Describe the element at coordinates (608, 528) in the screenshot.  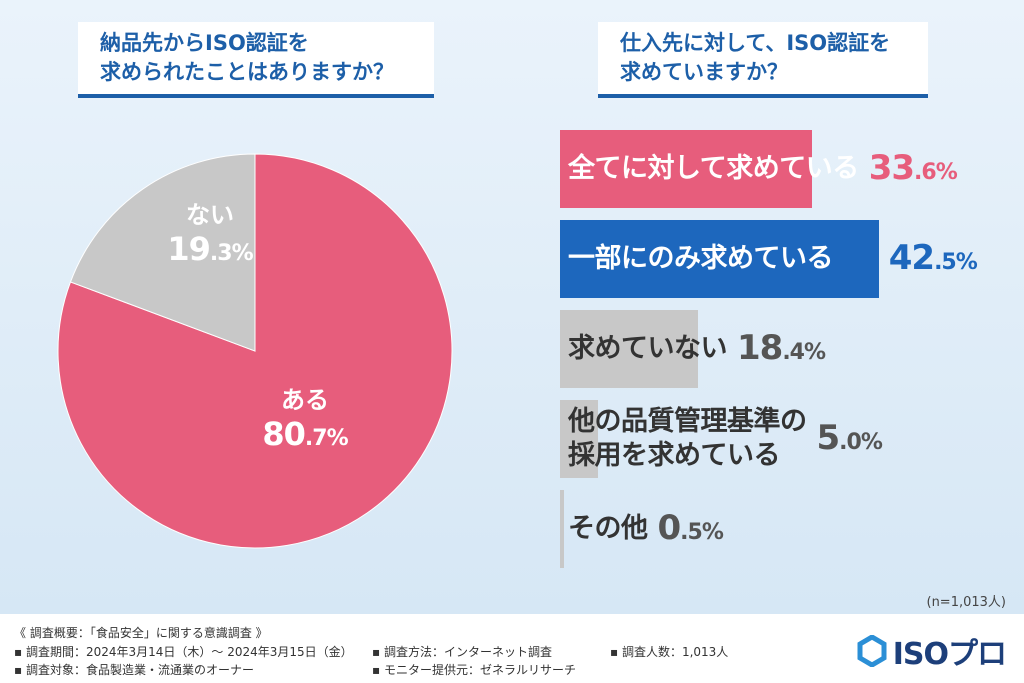
I see `bar-category-label: その他` at that location.